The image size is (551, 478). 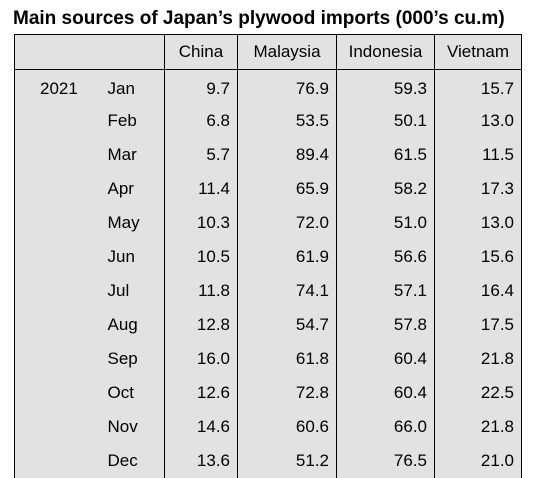 I want to click on cell-indonesia: 50.1, so click(x=385, y=120).